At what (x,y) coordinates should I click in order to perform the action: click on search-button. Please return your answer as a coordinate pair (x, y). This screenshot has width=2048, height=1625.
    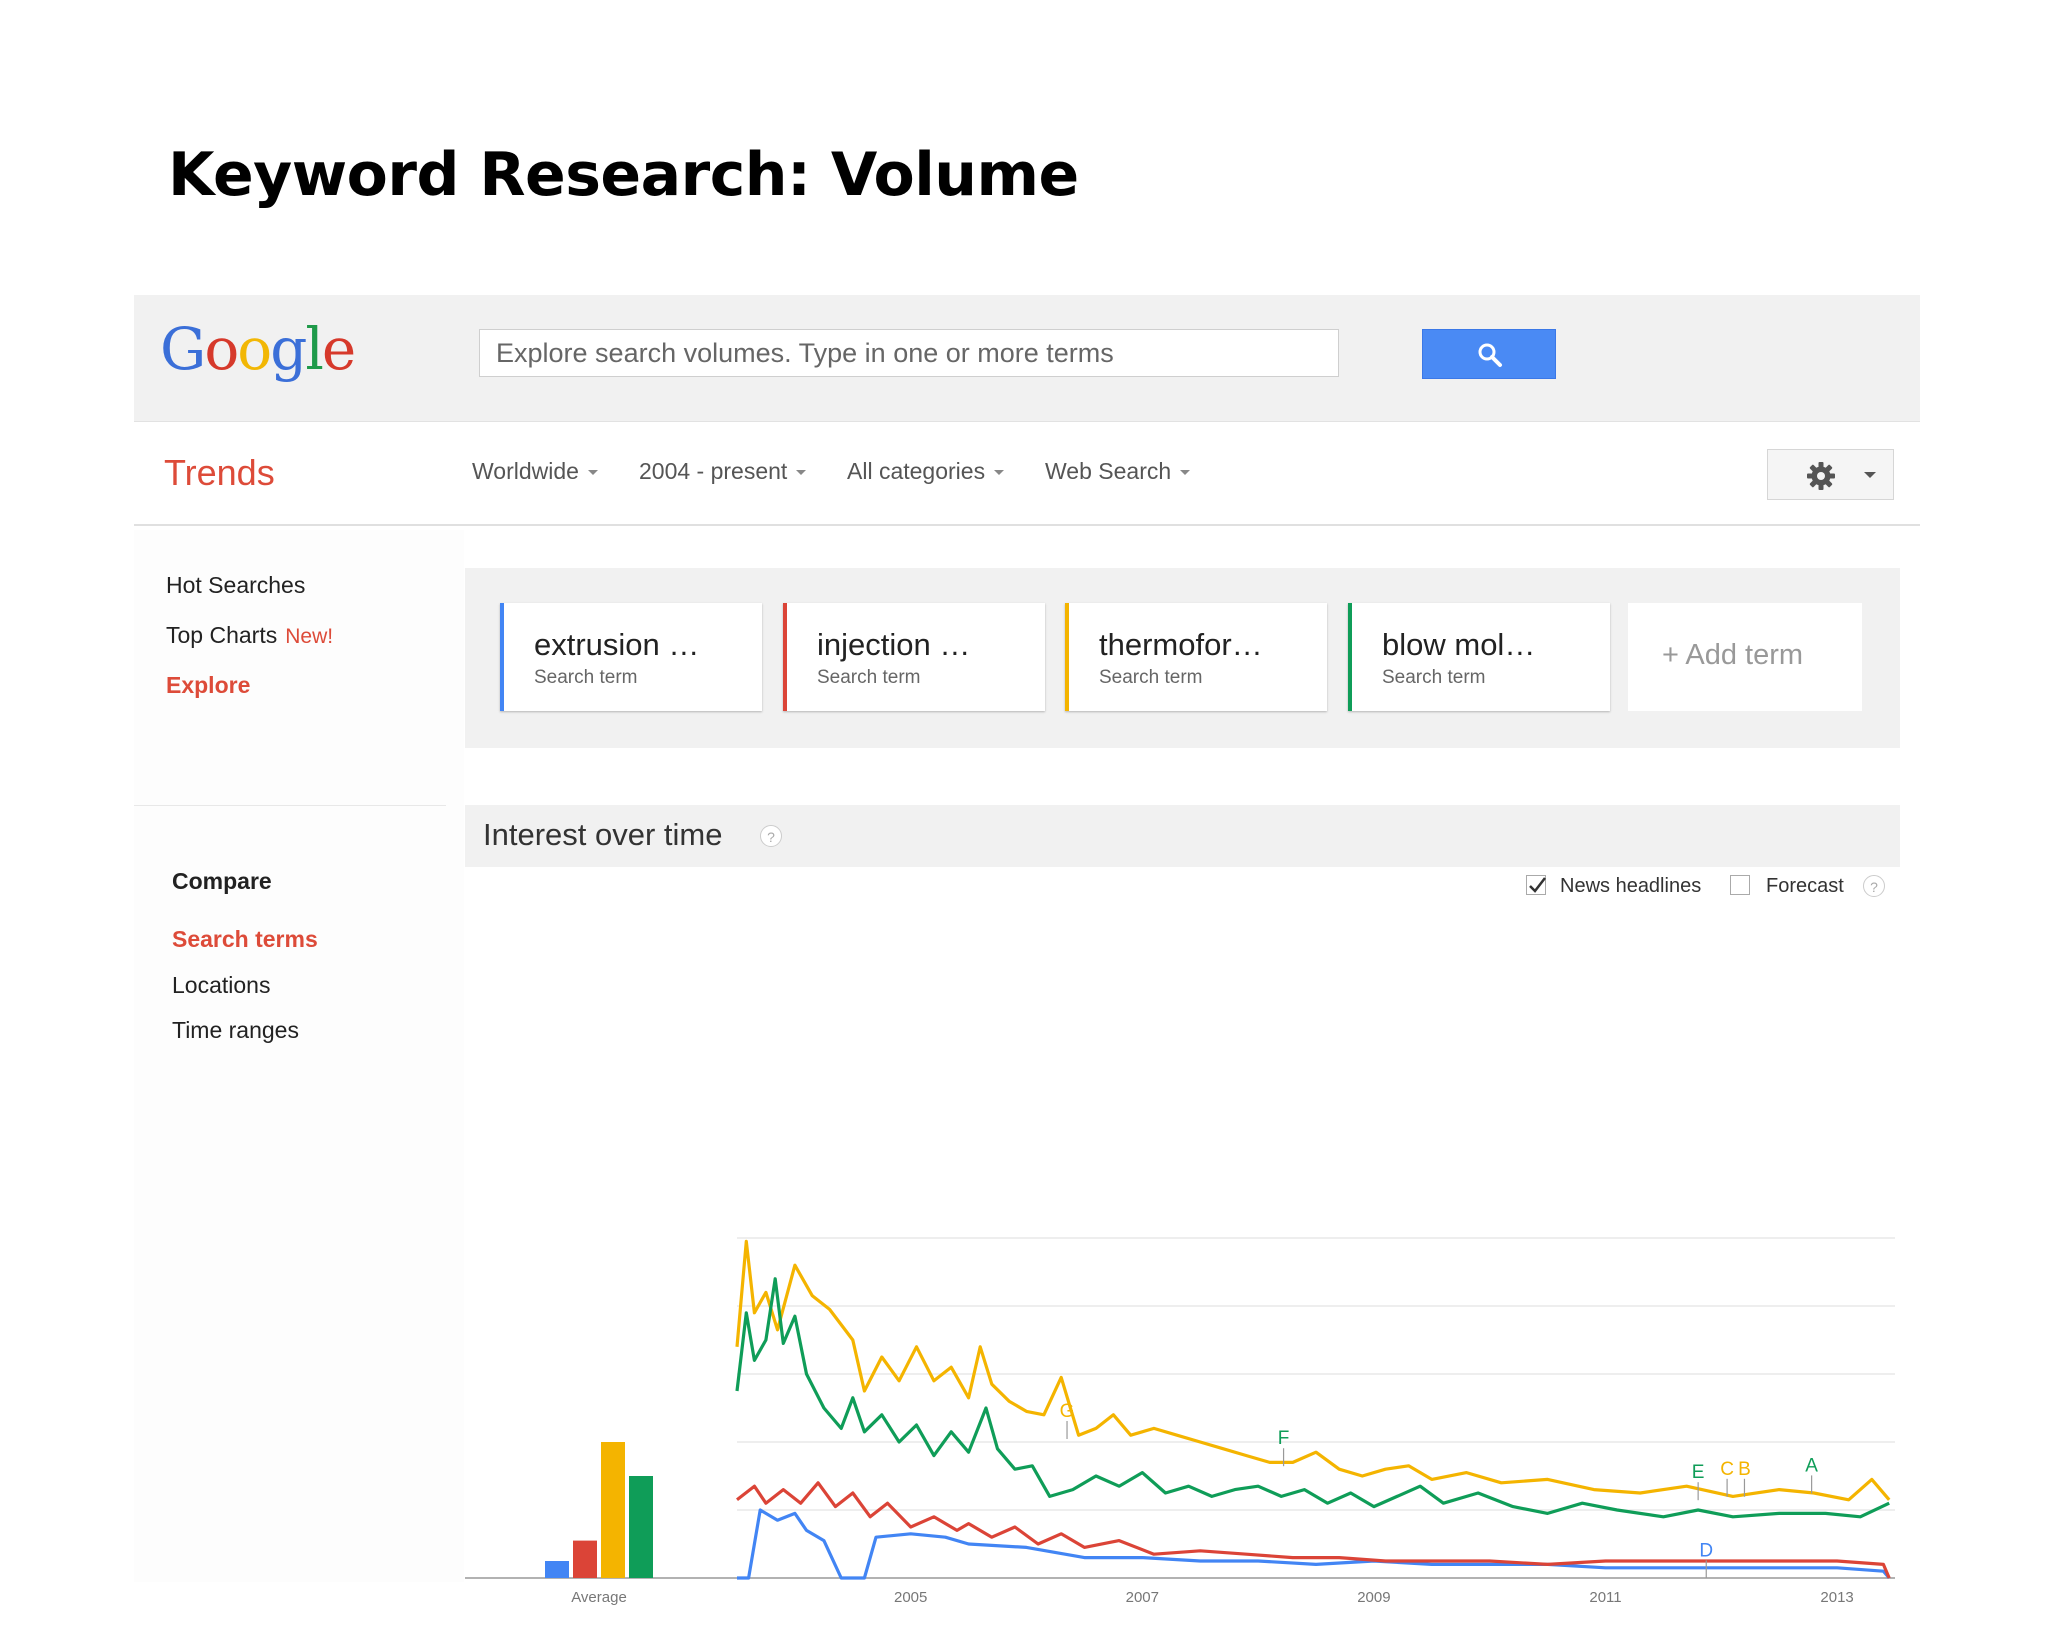
    Looking at the image, I should click on (1489, 354).